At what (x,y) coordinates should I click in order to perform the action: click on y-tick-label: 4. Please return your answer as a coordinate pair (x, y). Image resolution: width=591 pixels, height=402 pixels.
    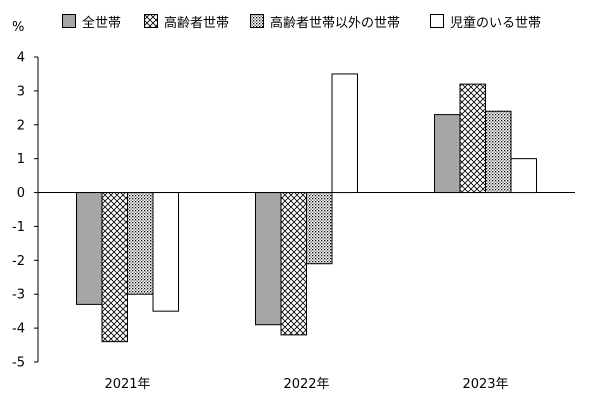
    Looking at the image, I should click on (21, 58).